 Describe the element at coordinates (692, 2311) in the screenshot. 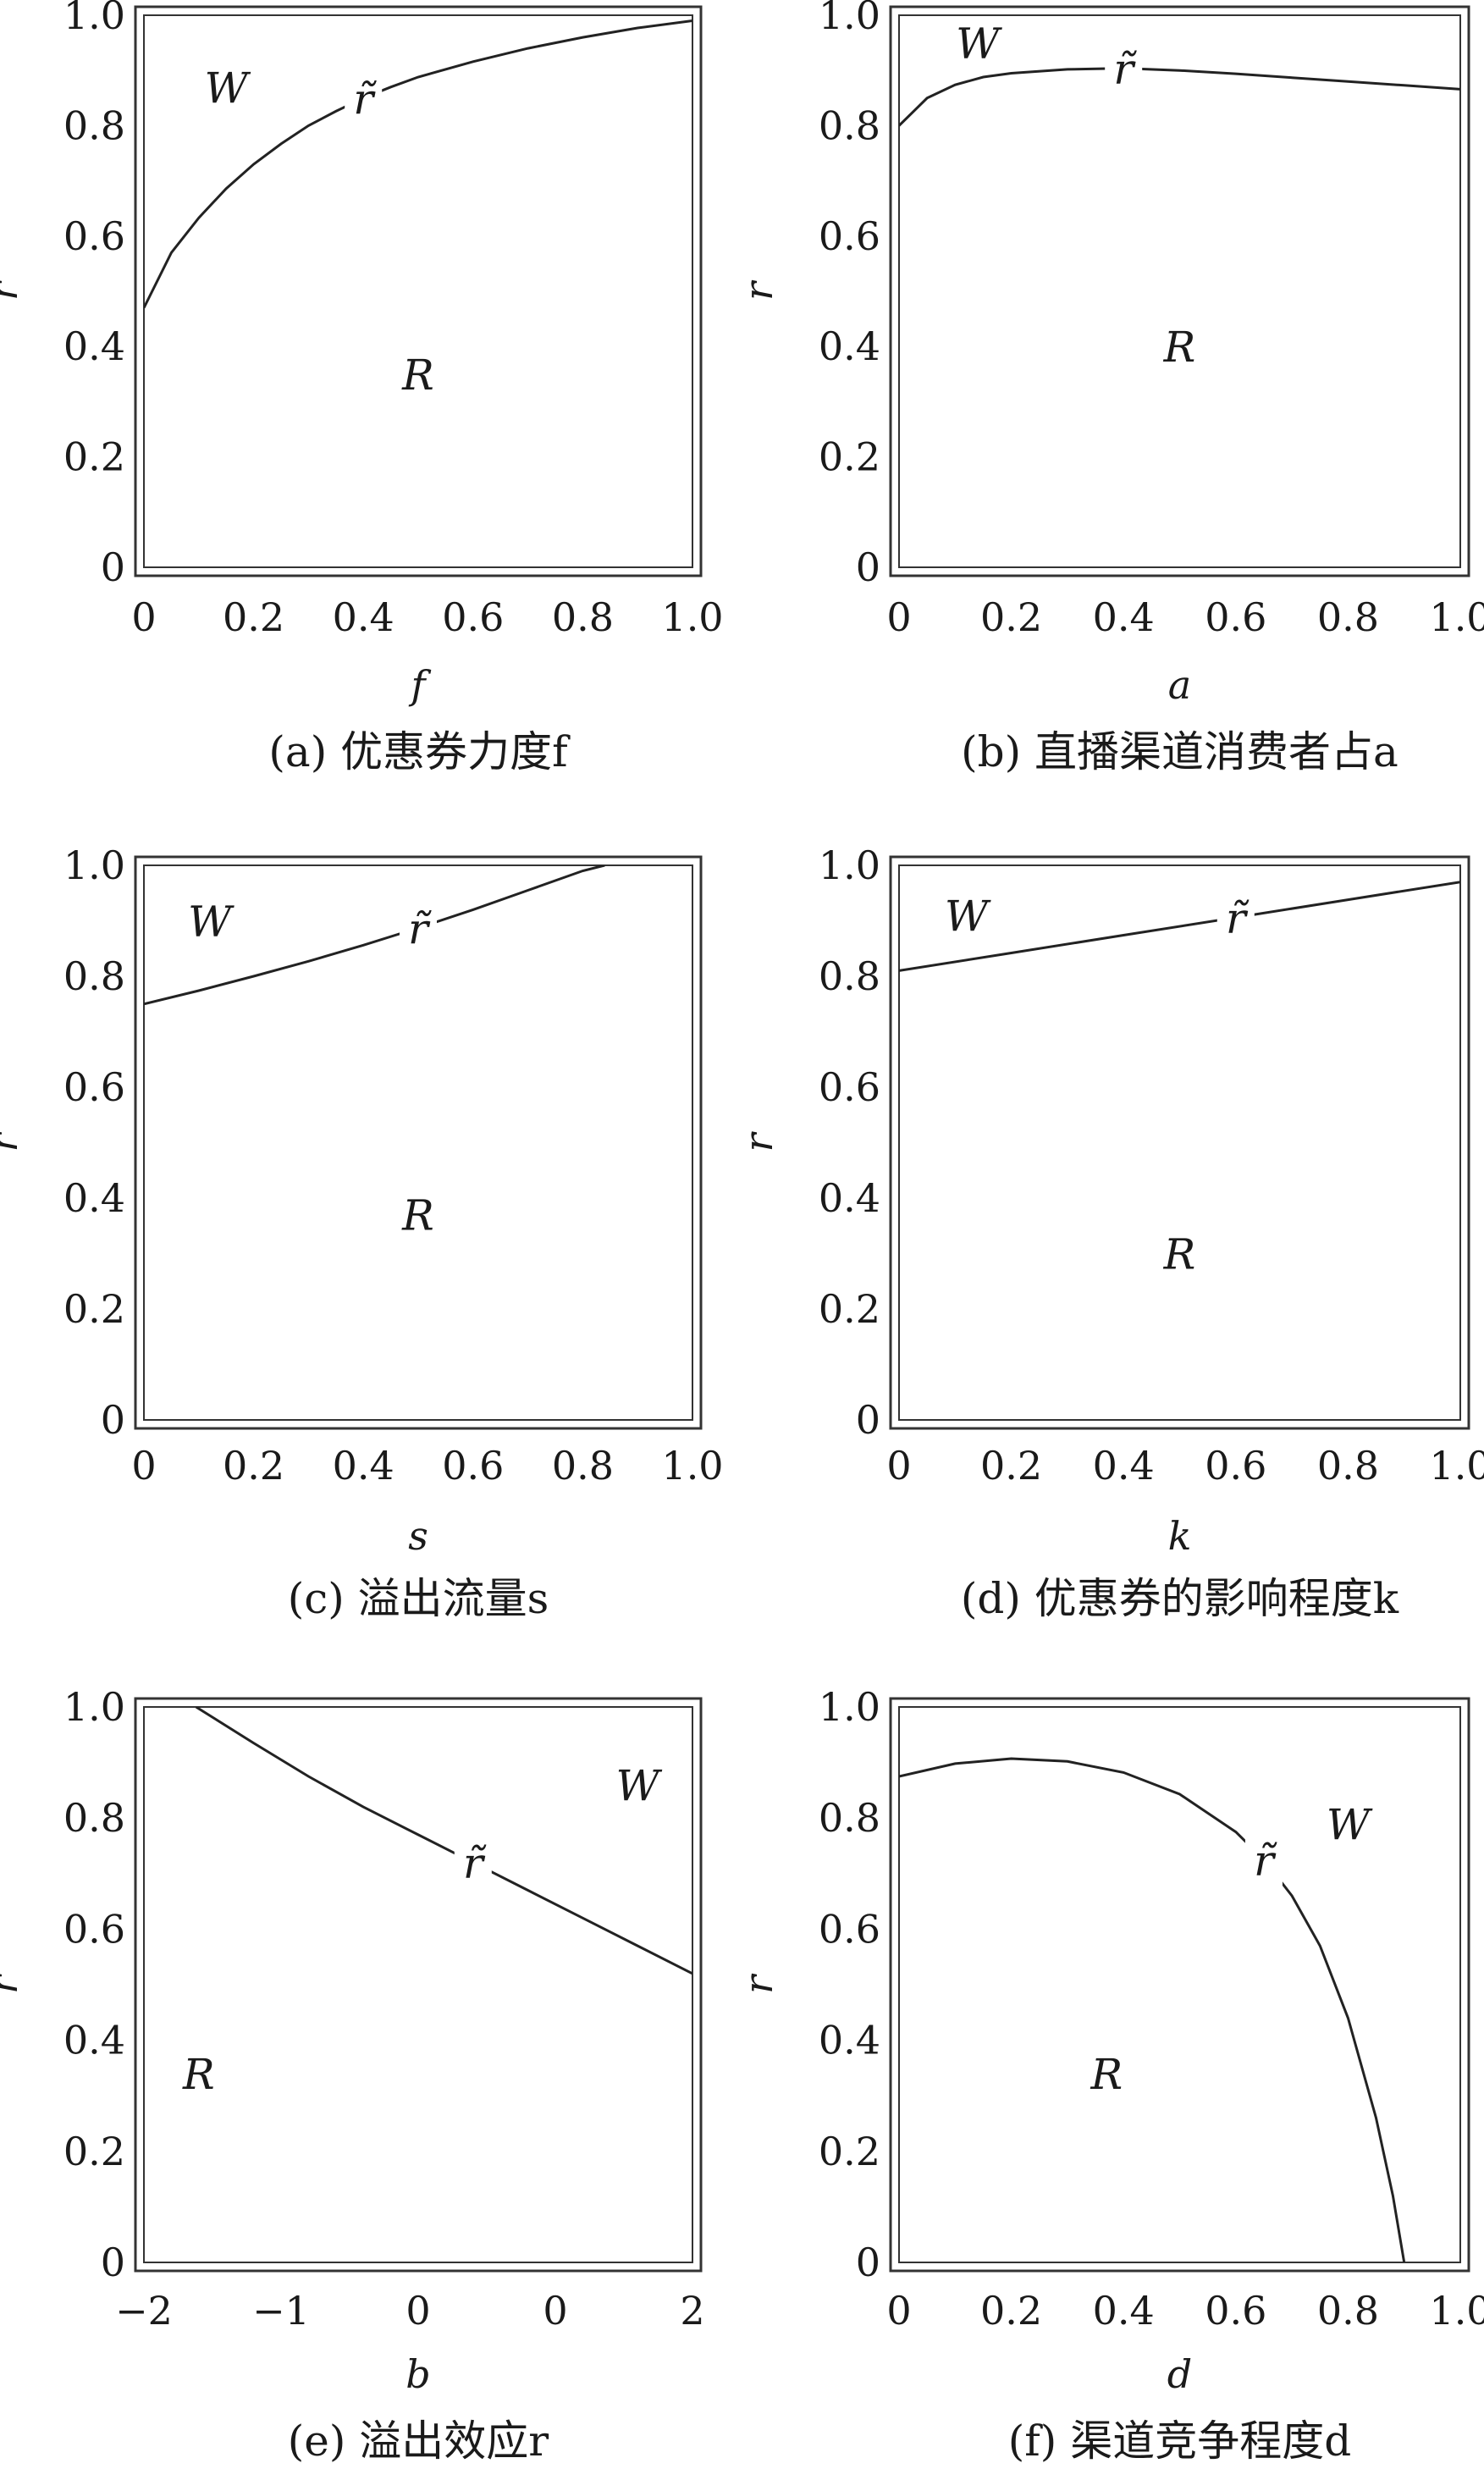

I see `x-tick-label: 2` at that location.